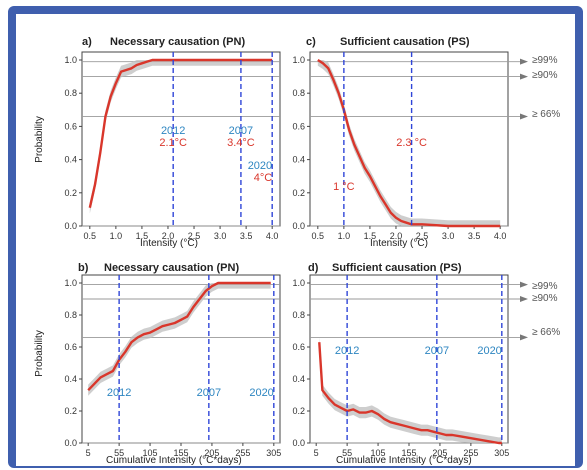  I want to click on panel-a-xtick-label: 1.5, so click(142, 236).